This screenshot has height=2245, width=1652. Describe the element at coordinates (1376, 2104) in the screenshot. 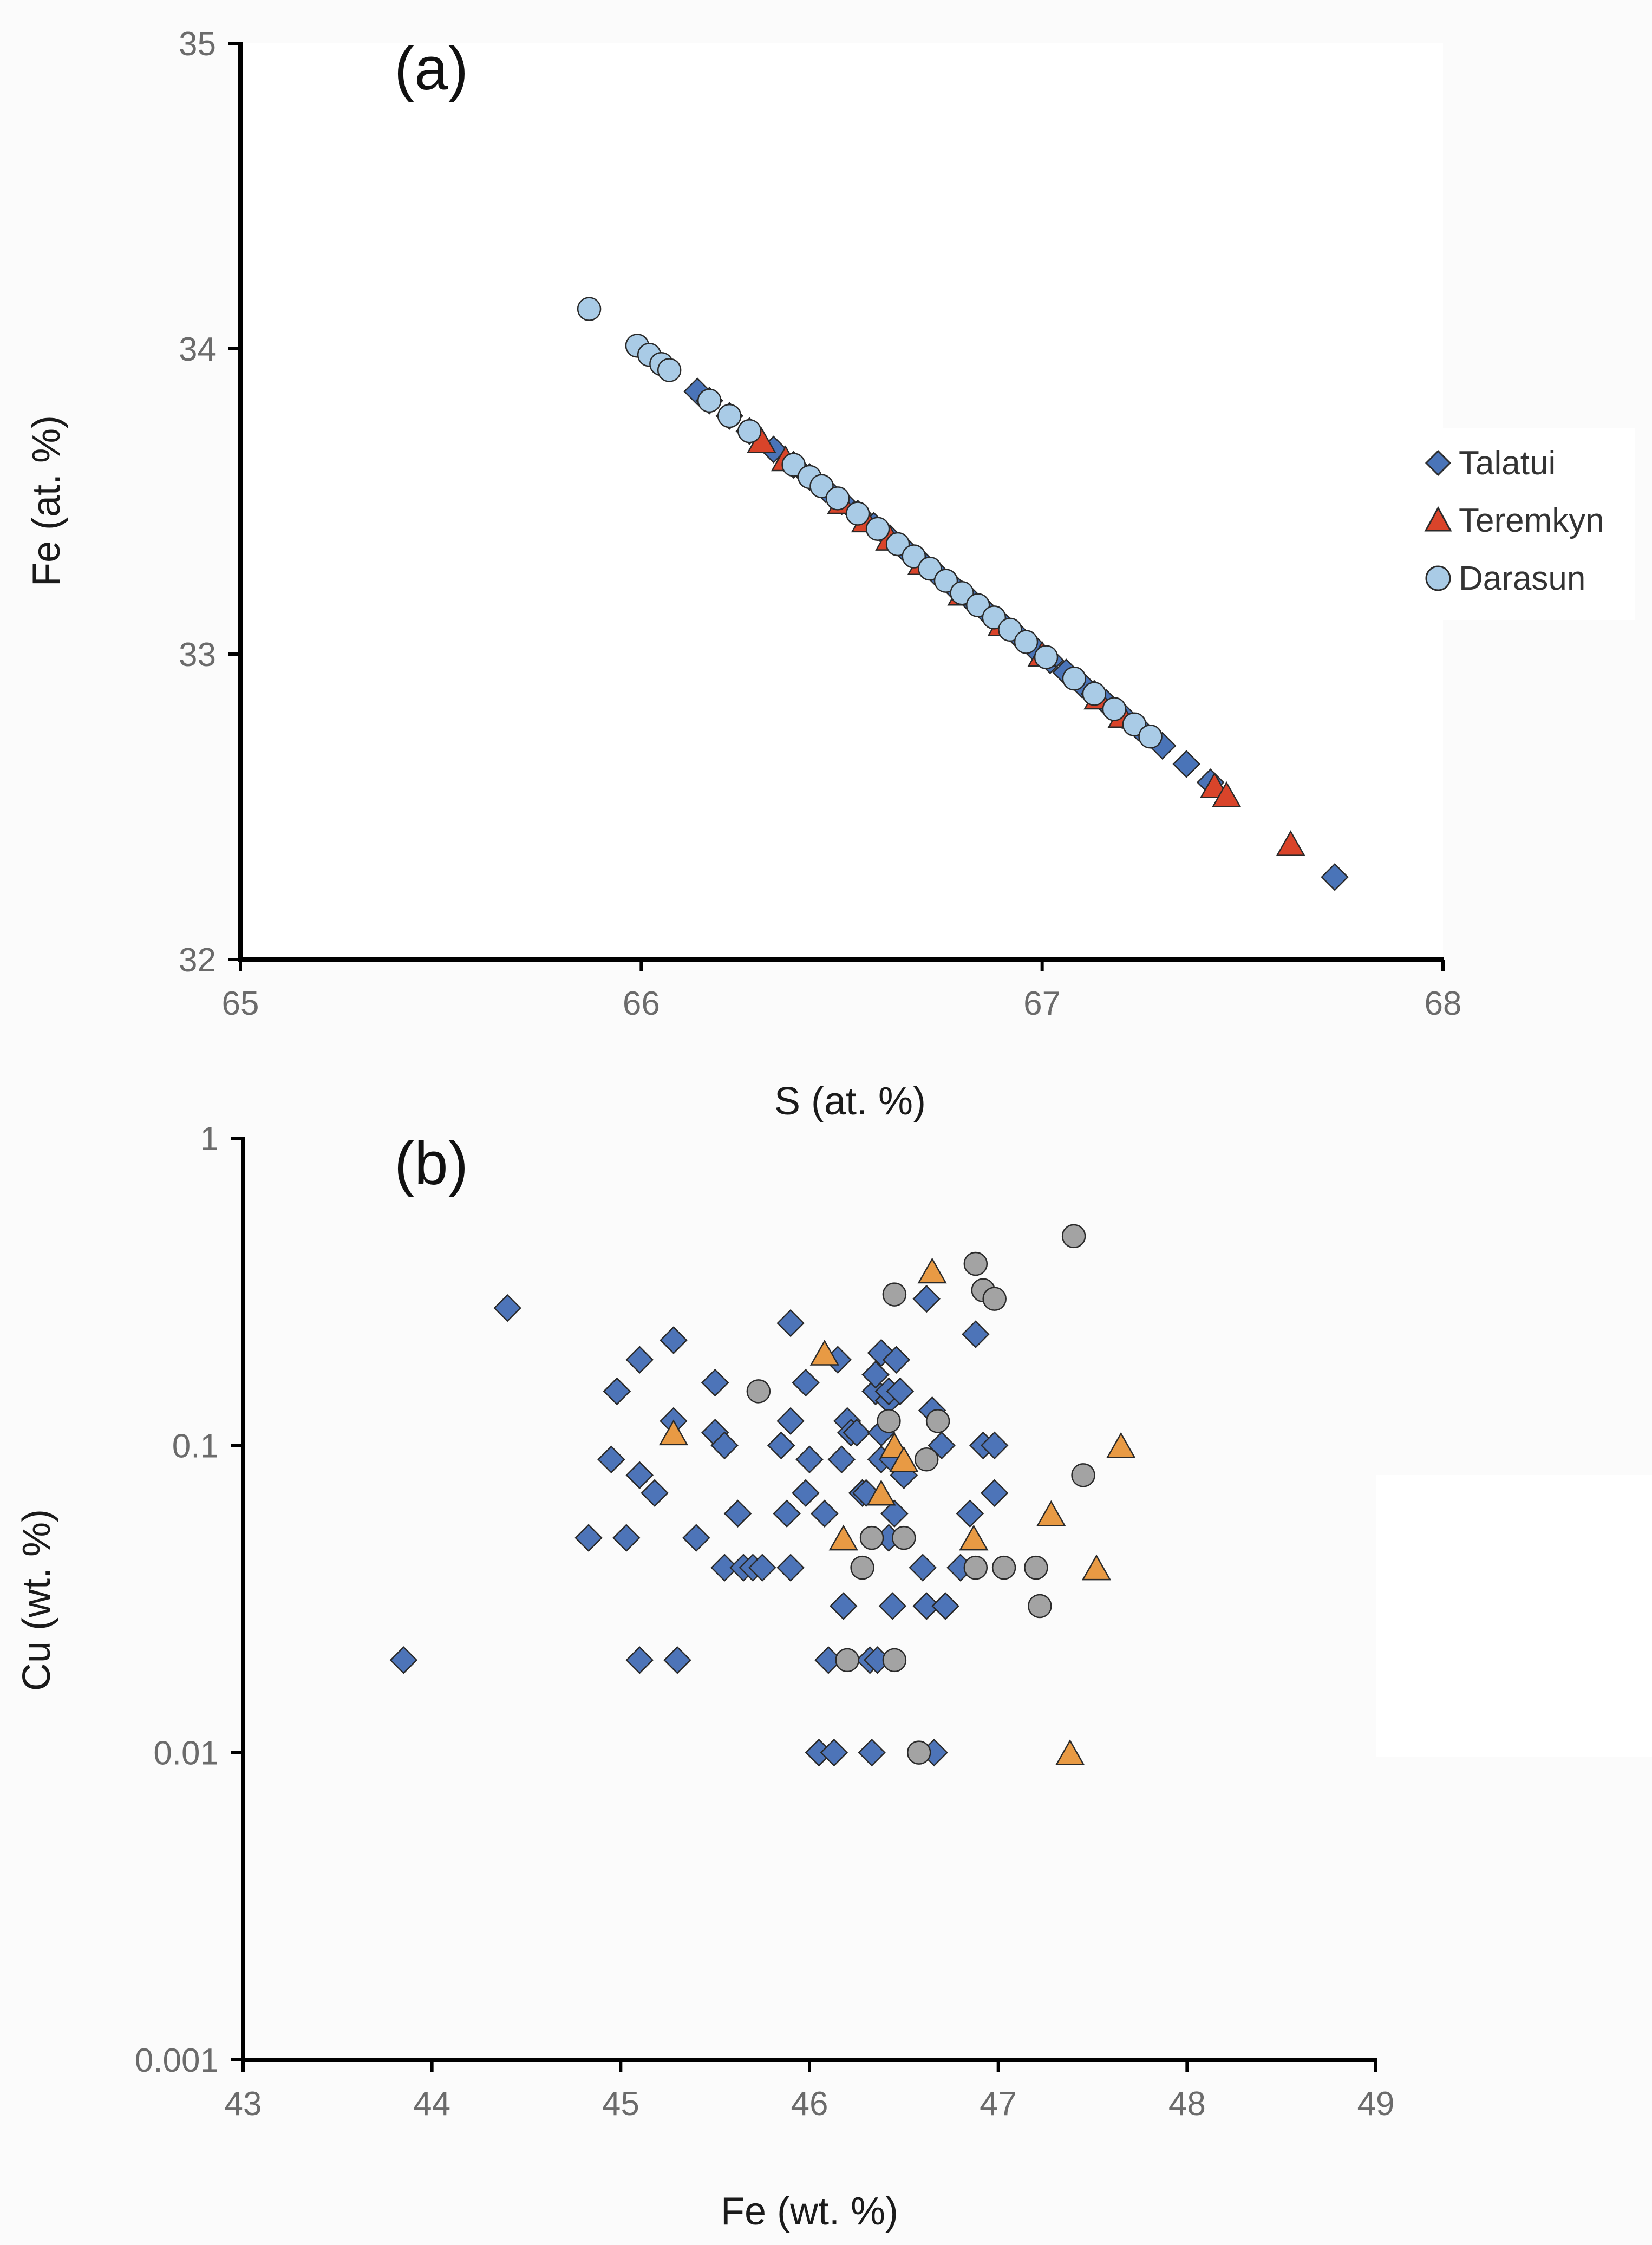

I see `x-tick-label: 49` at that location.